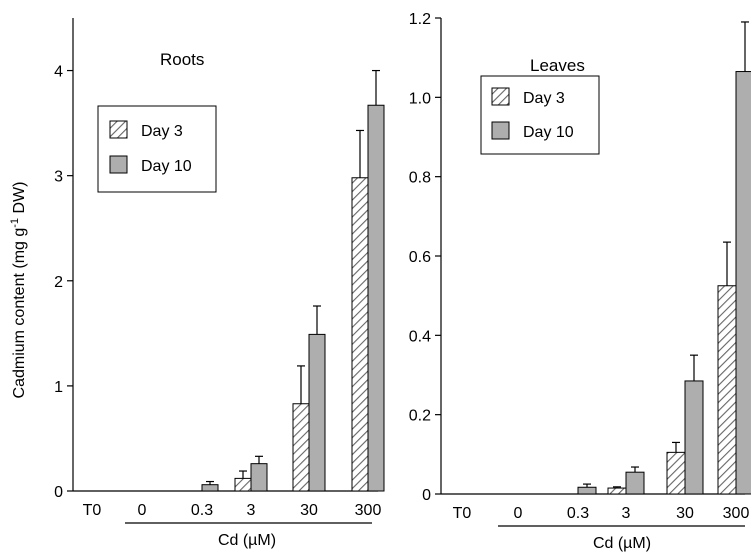 This screenshot has height=554, width=751. What do you see at coordinates (518, 513) in the screenshot?
I see `leaves-x-tick-label: 0` at bounding box center [518, 513].